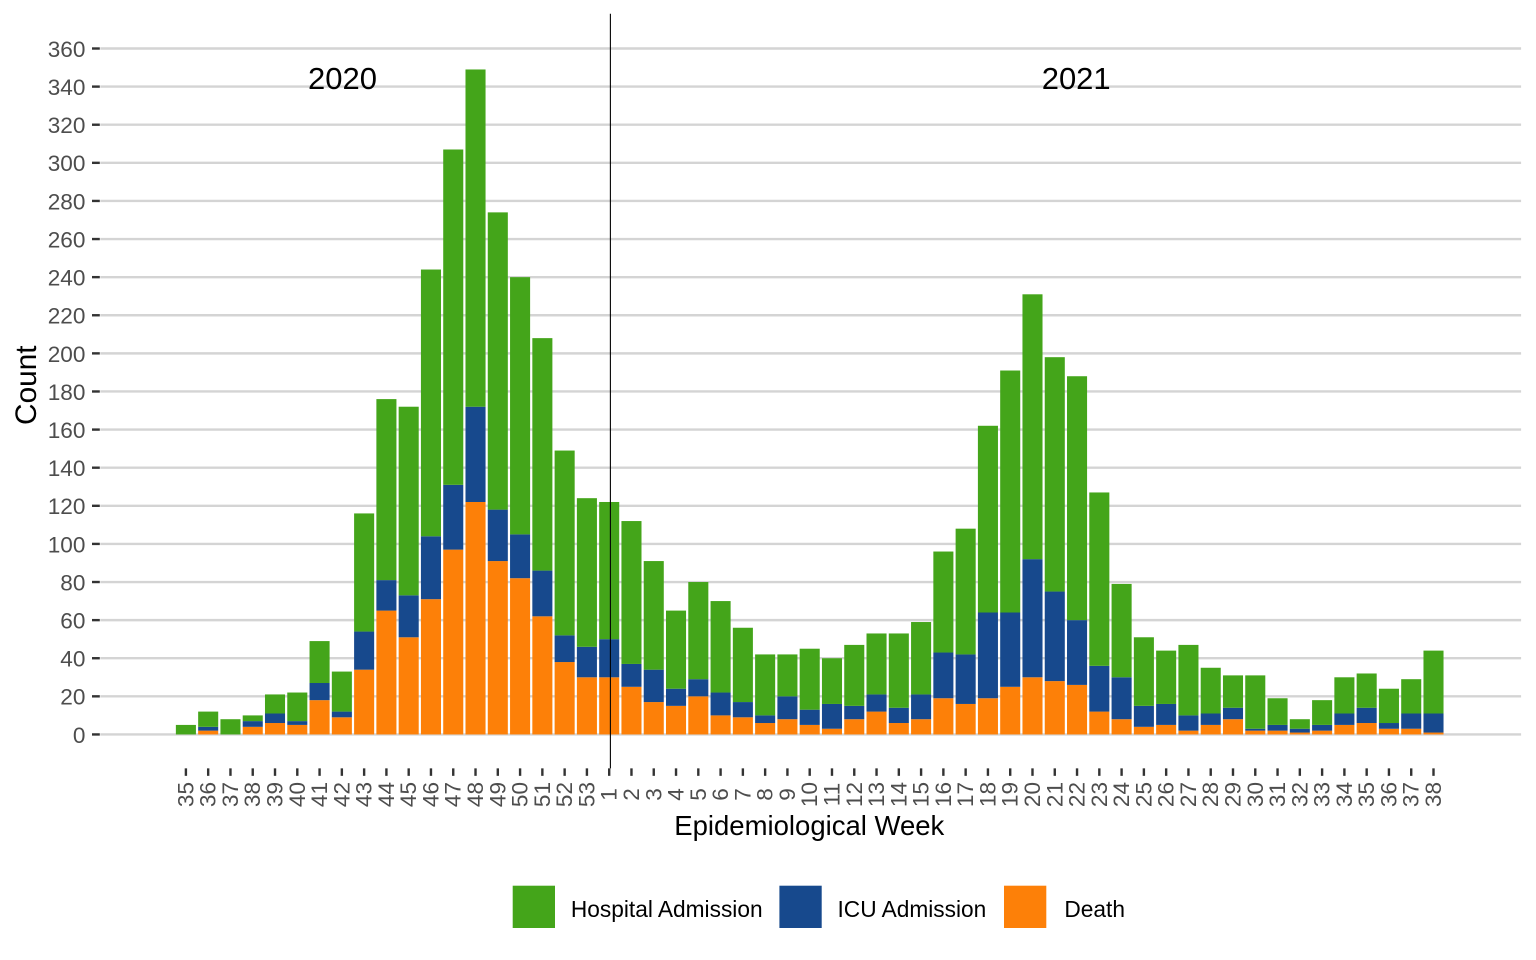 The image size is (1536, 960). I want to click on svg-text: ICU Admission, so click(912, 909).